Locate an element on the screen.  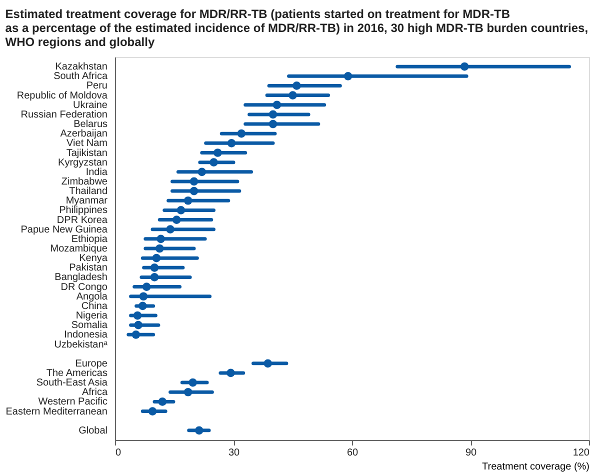
y-tick-label: Kyrgyzstan is located at coordinates (83, 162).